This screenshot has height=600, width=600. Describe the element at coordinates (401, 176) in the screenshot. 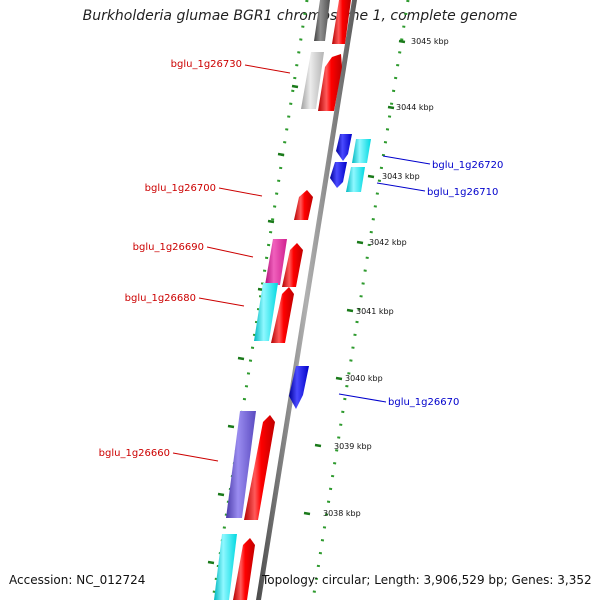

I see `scale-label-3043: 3043 kbp` at that location.